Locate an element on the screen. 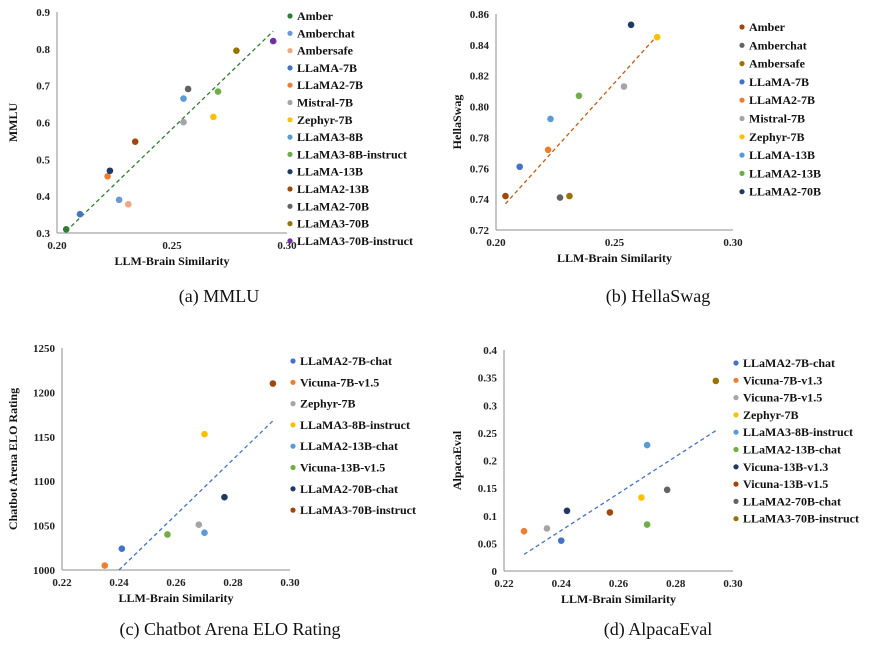  y-axis-title: Chatbot Arena ELO Rating is located at coordinates (13, 459).